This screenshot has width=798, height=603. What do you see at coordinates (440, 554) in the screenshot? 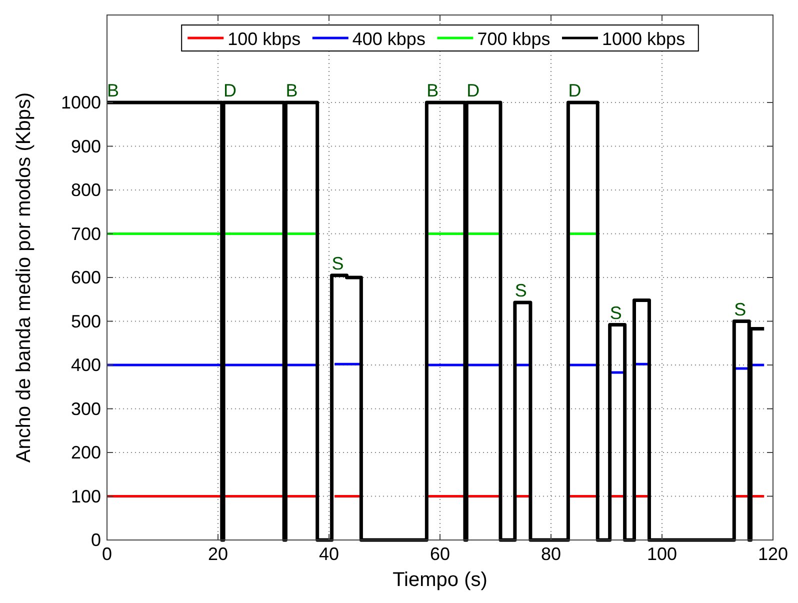
I see `x-tick-label: 60` at bounding box center [440, 554].